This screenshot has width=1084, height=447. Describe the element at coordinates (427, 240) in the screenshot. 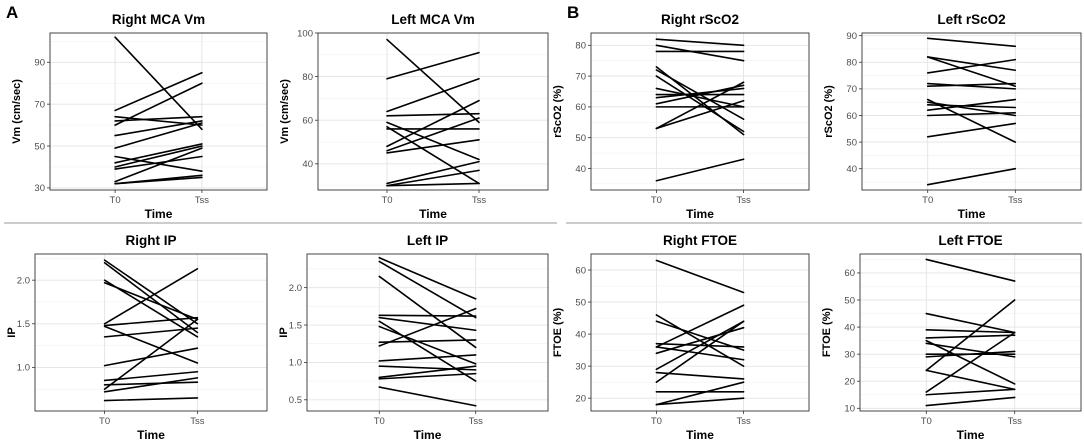

I see `chart-title: Left IP` at that location.